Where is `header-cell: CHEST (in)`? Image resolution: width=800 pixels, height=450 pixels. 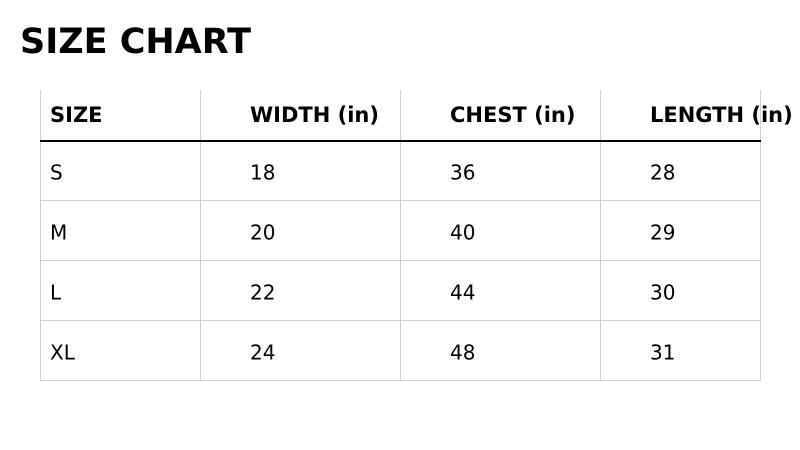
header-cell: CHEST (in) is located at coordinates (512, 115).